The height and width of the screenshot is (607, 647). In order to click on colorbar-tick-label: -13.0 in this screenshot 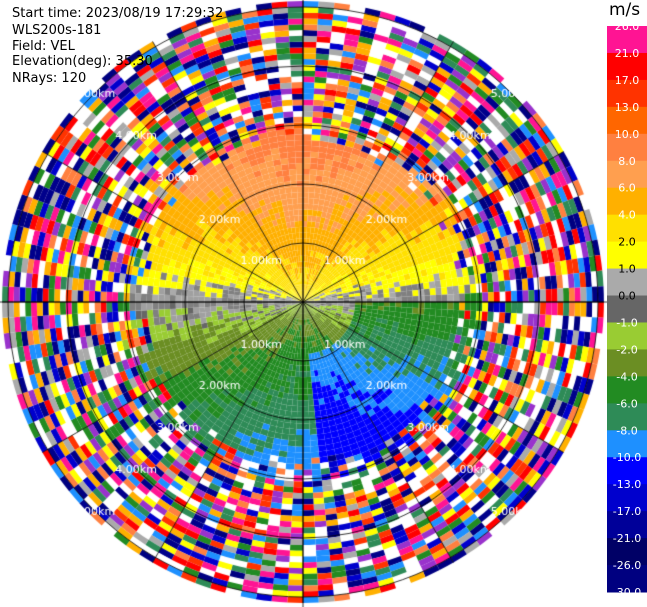, I will do `click(627, 484)`.